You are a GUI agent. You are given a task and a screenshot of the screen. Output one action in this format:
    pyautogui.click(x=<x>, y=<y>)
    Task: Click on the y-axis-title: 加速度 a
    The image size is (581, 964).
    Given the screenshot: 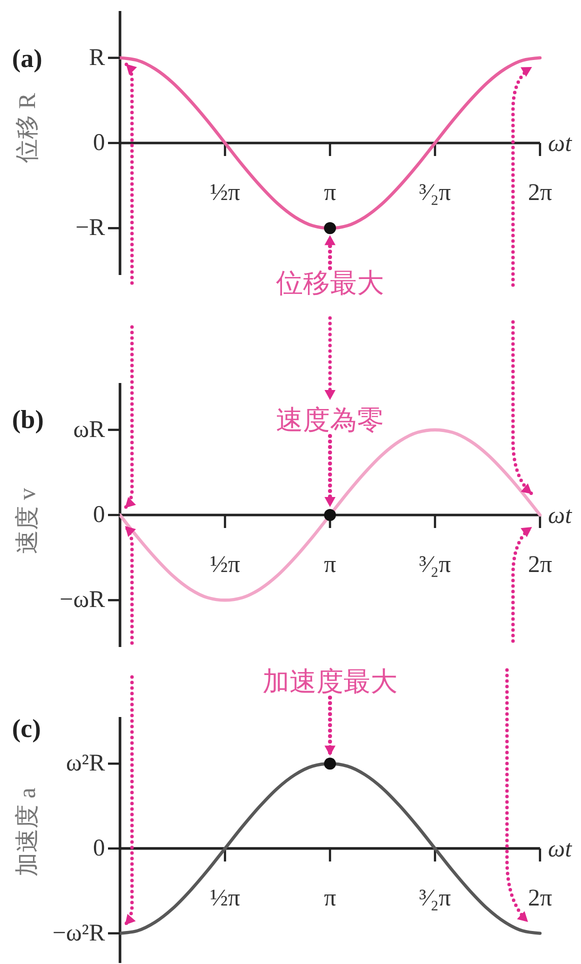 What is the action you would take?
    pyautogui.click(x=27, y=831)
    